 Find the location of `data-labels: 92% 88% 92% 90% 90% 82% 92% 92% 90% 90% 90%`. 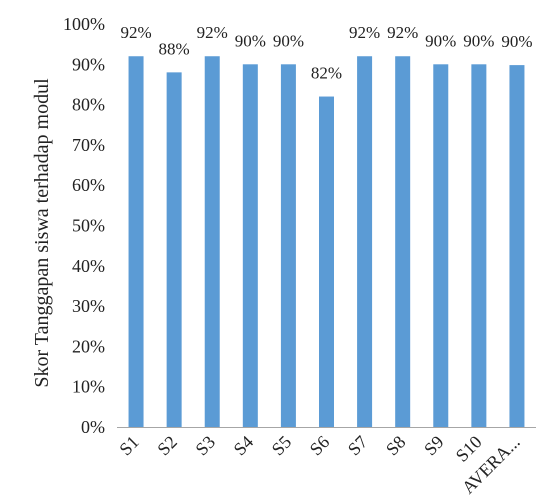

data-labels: 92% 88% 92% 90% 90% 82% 92% 92% 90% 90% 90% is located at coordinates (326, 52).